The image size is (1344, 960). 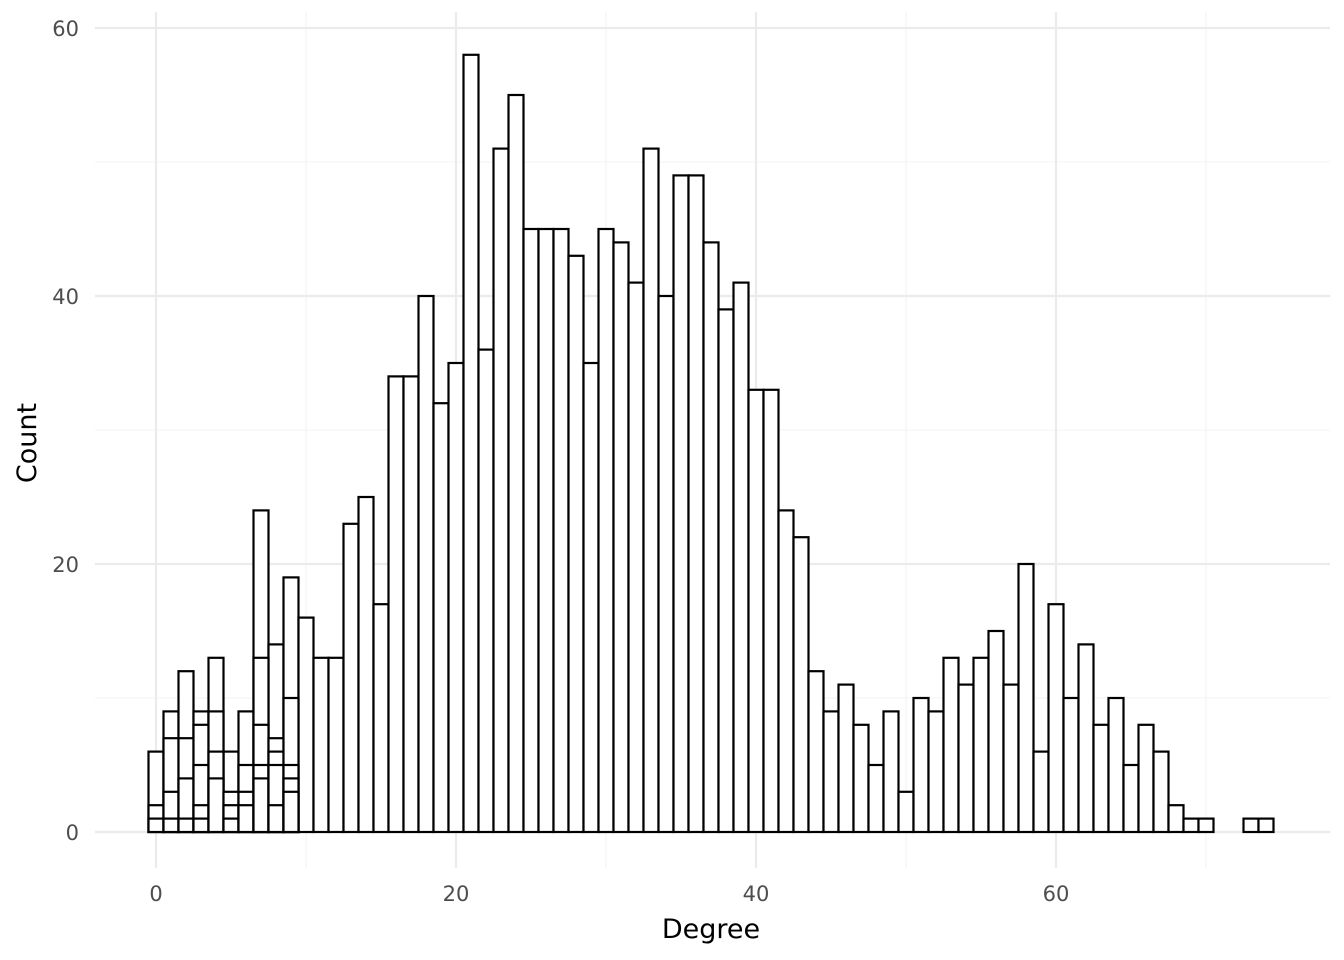 What do you see at coordinates (1056, 894) in the screenshot?
I see `x-tick-label: 60` at bounding box center [1056, 894].